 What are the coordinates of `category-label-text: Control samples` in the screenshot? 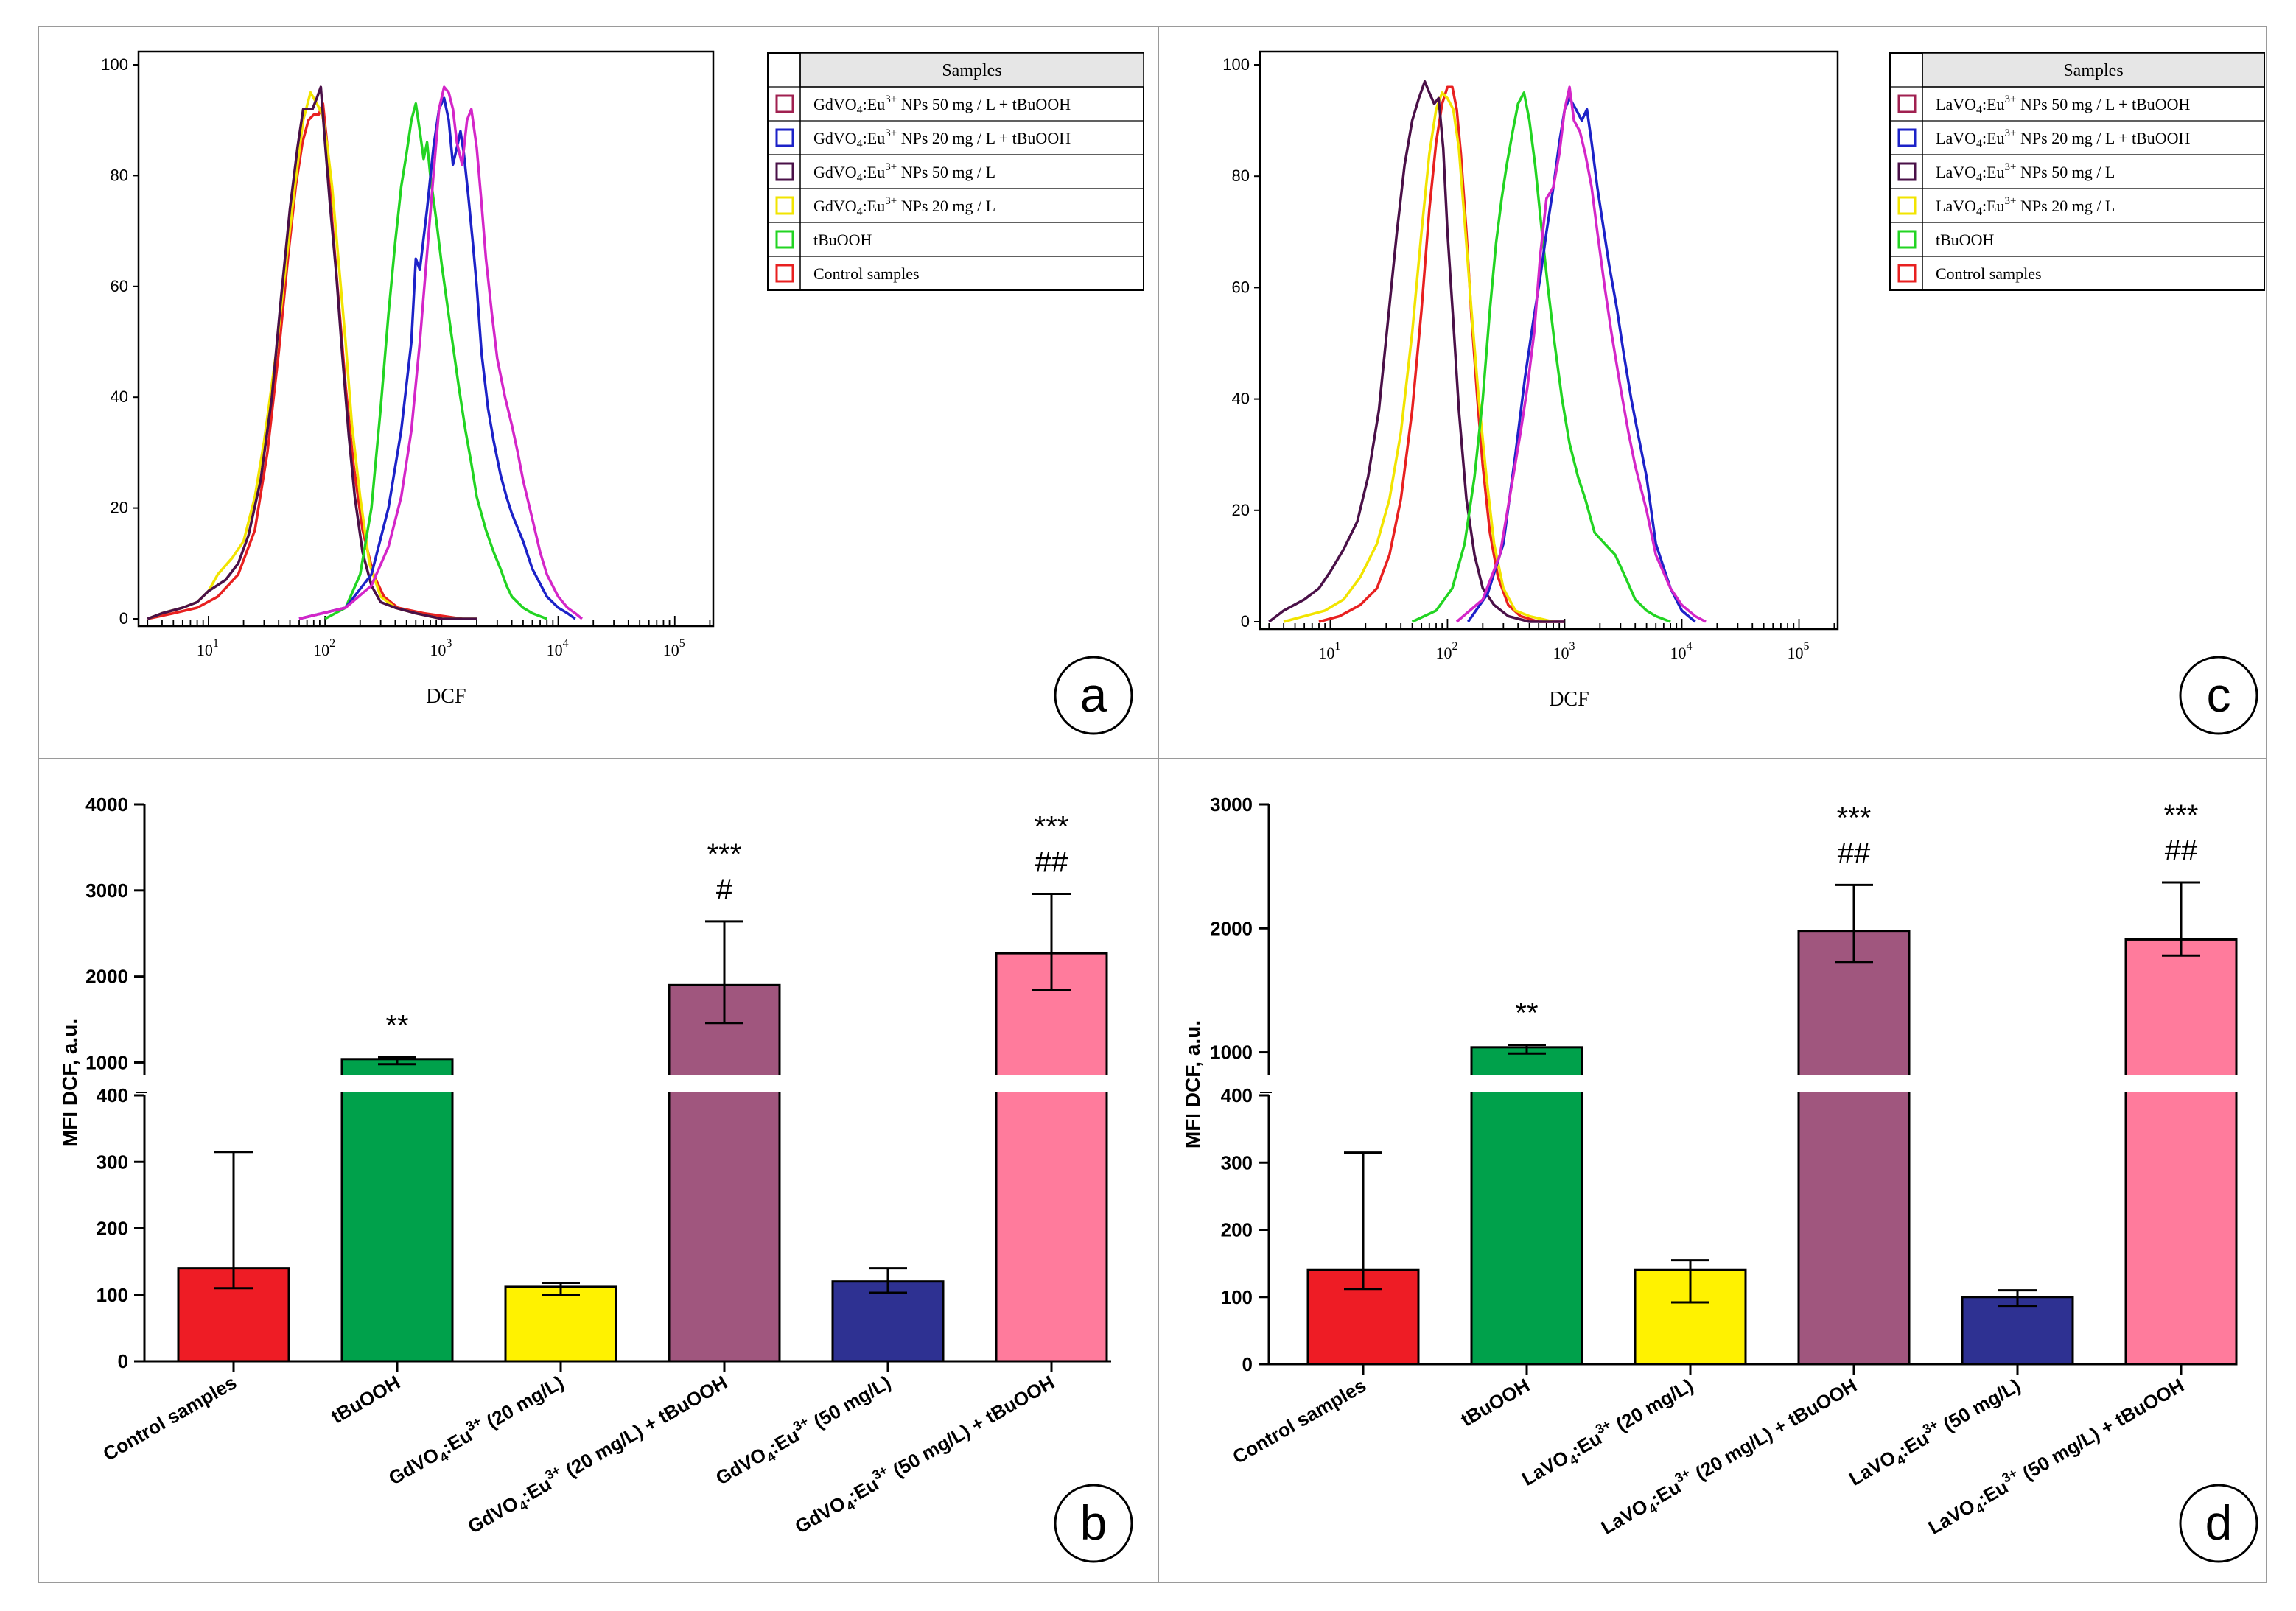 It's located at (169, 1418).